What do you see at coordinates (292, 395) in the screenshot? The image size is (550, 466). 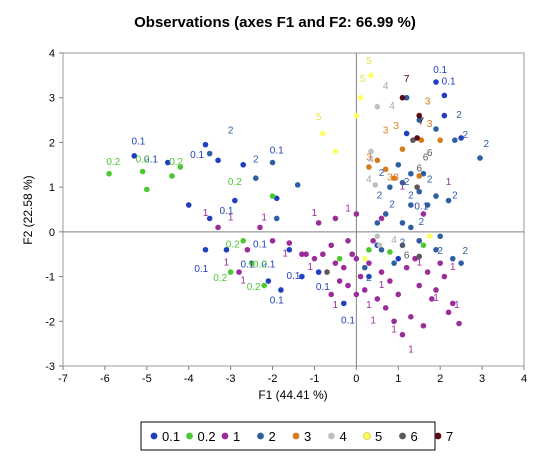 I see `x-axis-title: F1 (44.41 %)` at bounding box center [292, 395].